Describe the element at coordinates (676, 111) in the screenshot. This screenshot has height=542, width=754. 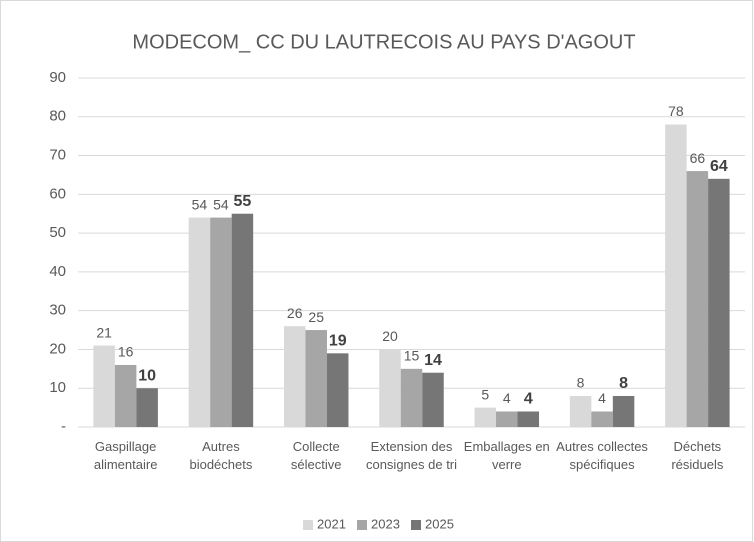
I see `data-label: 78` at that location.